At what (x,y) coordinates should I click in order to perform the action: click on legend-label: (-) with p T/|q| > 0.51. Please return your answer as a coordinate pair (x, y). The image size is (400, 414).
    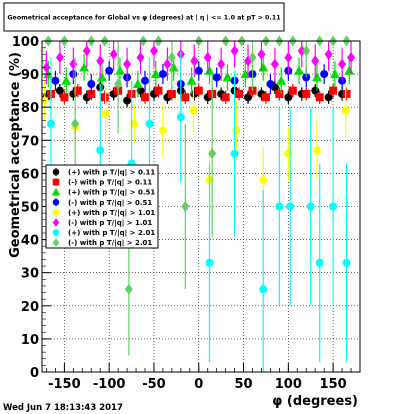
    Looking at the image, I should click on (110, 203).